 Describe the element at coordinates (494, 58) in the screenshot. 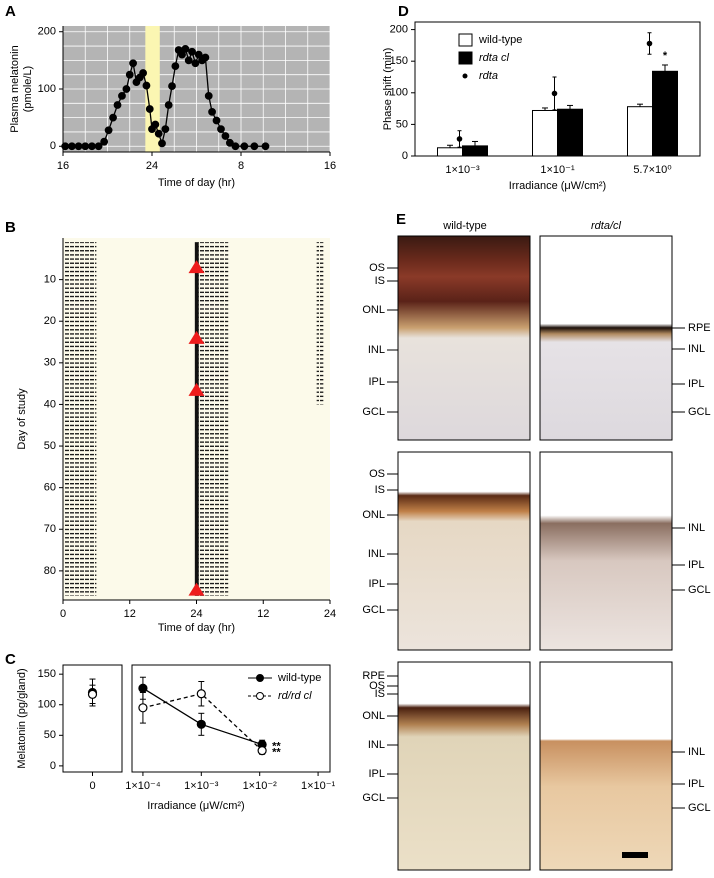

I see `legend-label: rdta cl` at that location.